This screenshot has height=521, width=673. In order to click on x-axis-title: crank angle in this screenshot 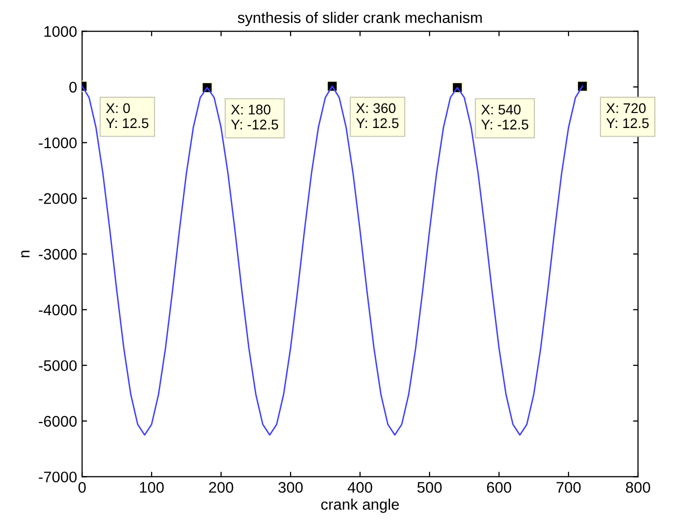, I will do `click(360, 505)`.